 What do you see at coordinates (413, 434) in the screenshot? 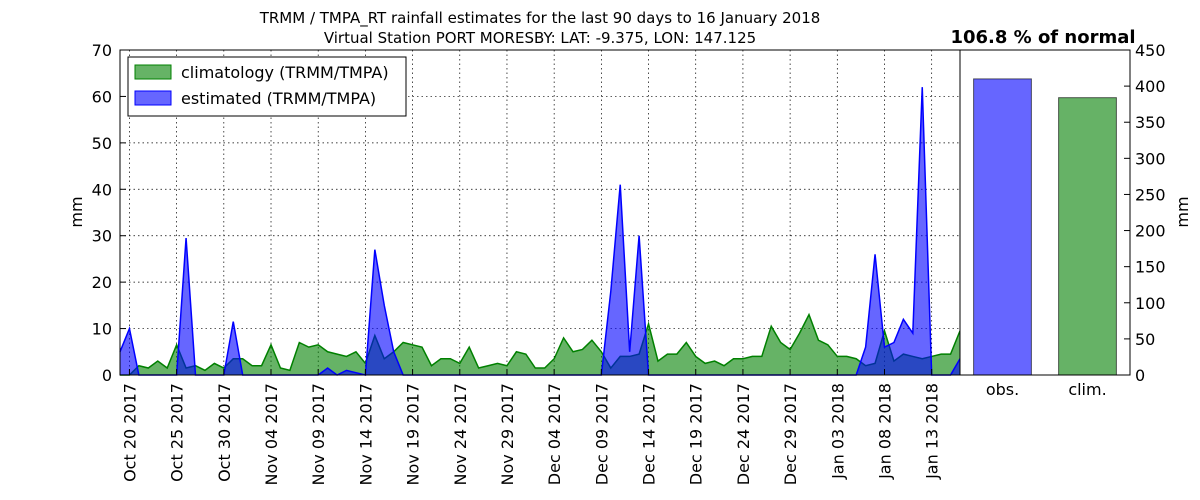
I see `main-x-tick-label: Nov 19 2017` at bounding box center [413, 434].